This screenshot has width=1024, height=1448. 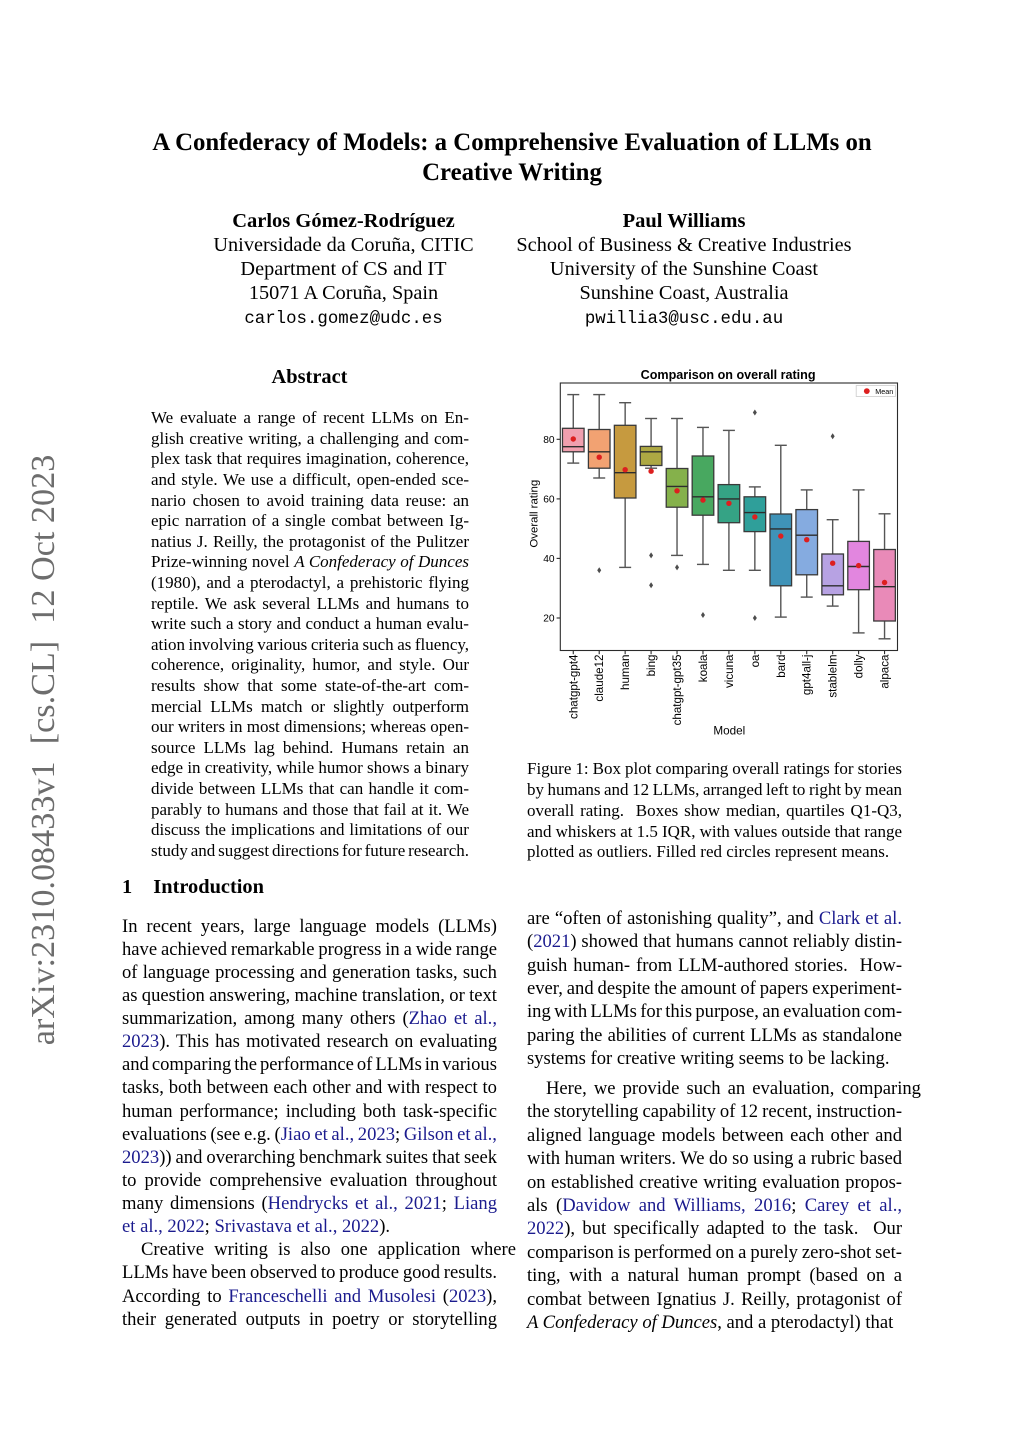 I want to click on svg-text: stablelm, so click(x=833, y=676).